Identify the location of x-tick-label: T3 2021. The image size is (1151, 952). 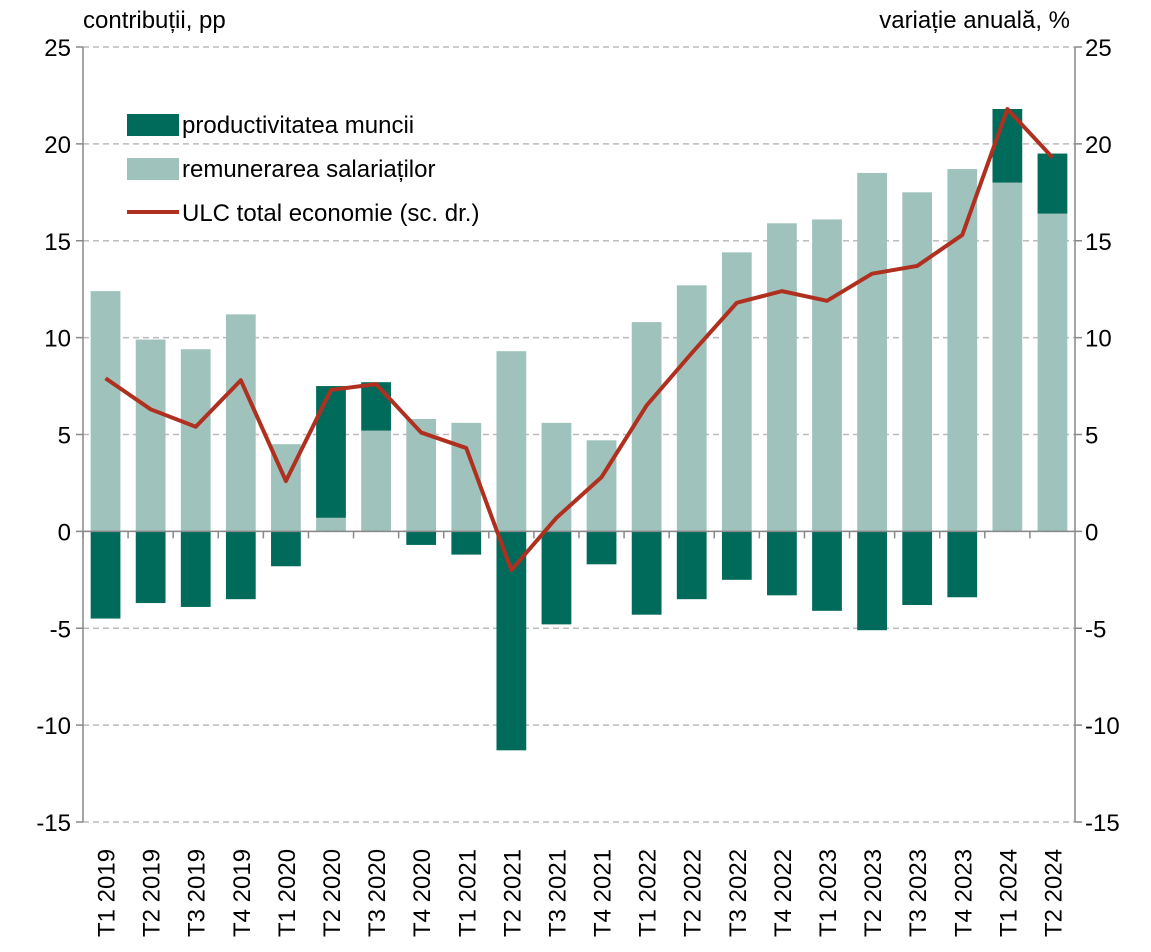
(557, 893).